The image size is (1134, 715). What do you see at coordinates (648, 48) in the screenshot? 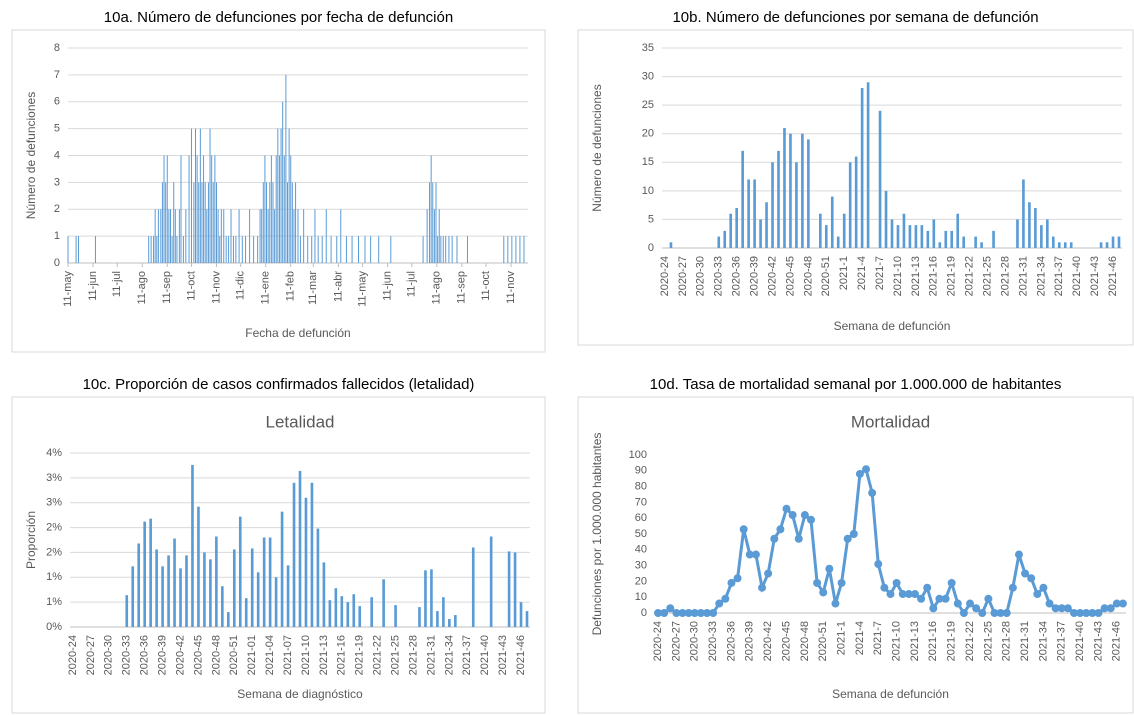
I see `y-tick-label: 35` at bounding box center [648, 48].